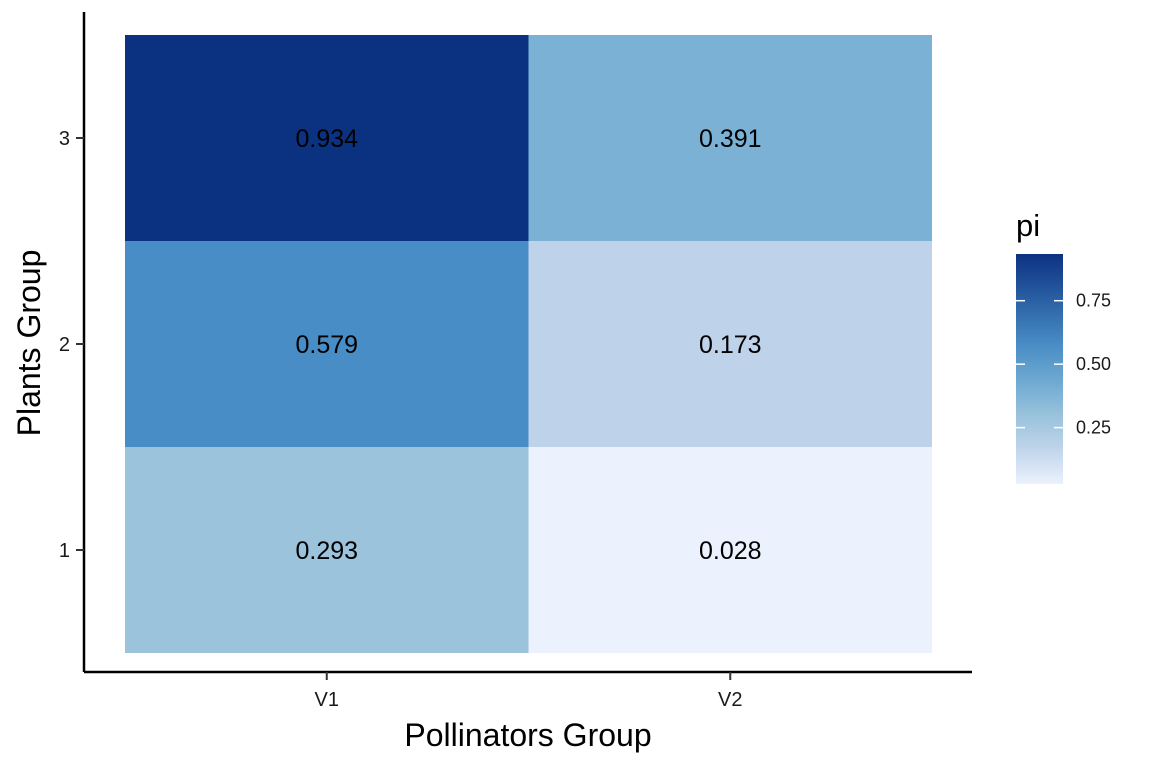  Describe the element at coordinates (1063, 369) in the screenshot. I see `legend: 0.25 0.50 0.75` at that location.